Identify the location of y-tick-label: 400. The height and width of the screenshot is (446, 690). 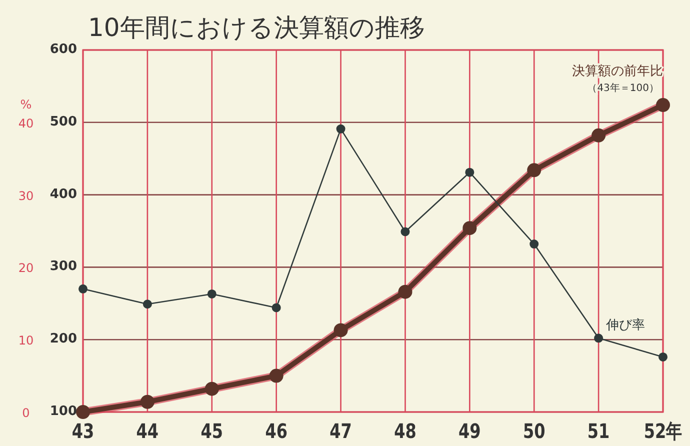
(63, 194).